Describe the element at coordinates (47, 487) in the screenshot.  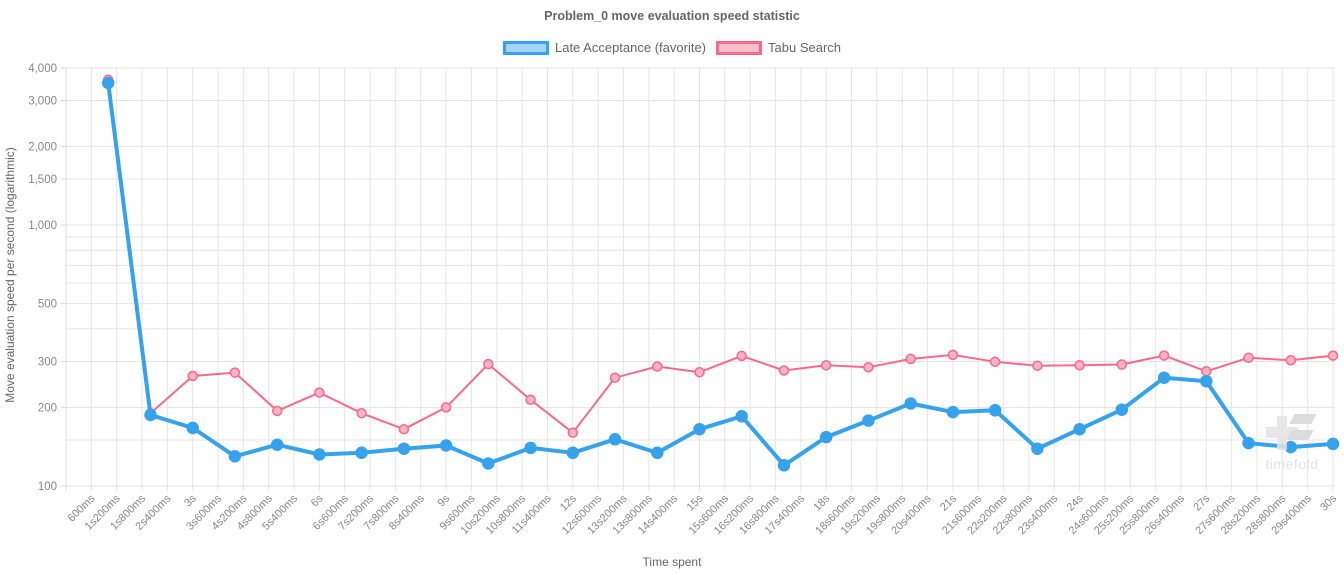
I see `y-tick-label: 100` at that location.